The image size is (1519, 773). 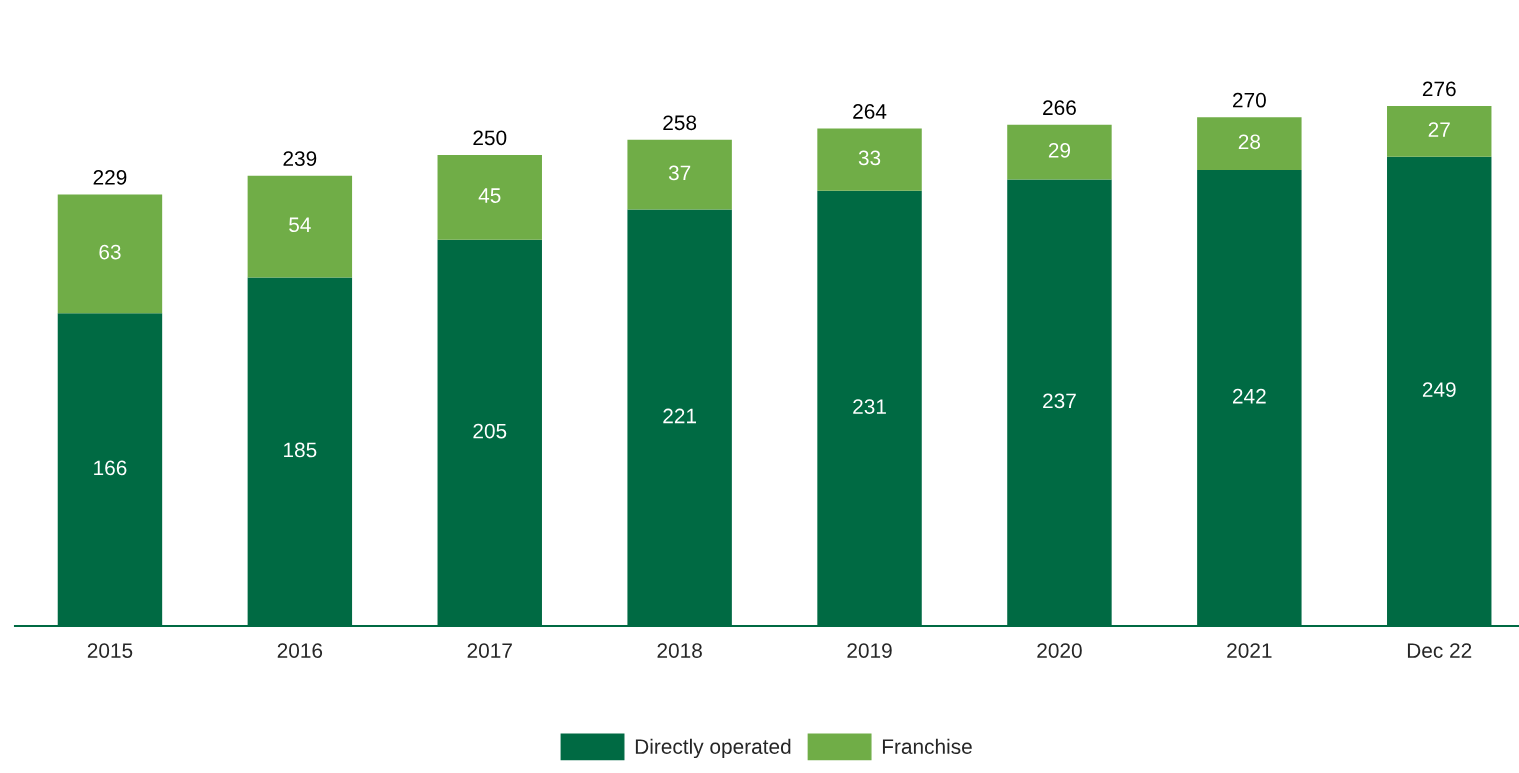 I want to click on data-label: 231, so click(x=869, y=406).